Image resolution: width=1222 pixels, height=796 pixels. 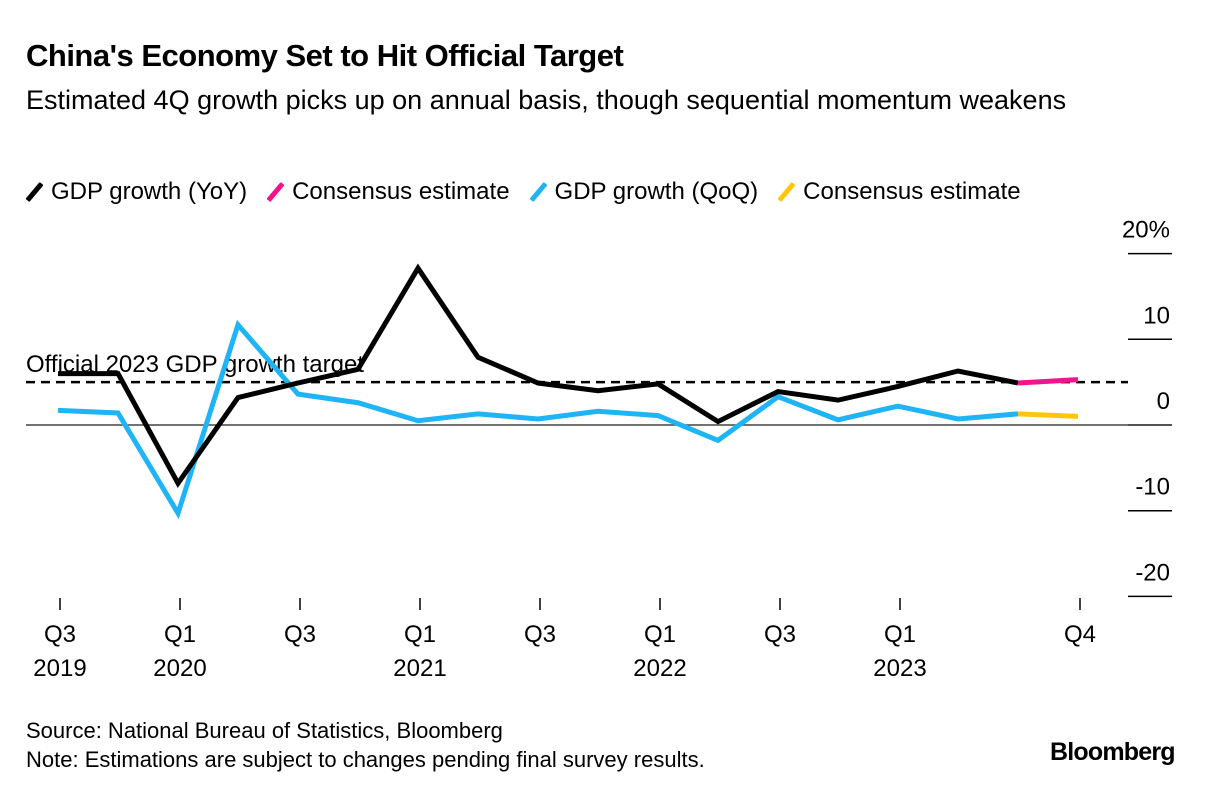 I want to click on x-tick-year-label: 2020, so click(x=179, y=668).